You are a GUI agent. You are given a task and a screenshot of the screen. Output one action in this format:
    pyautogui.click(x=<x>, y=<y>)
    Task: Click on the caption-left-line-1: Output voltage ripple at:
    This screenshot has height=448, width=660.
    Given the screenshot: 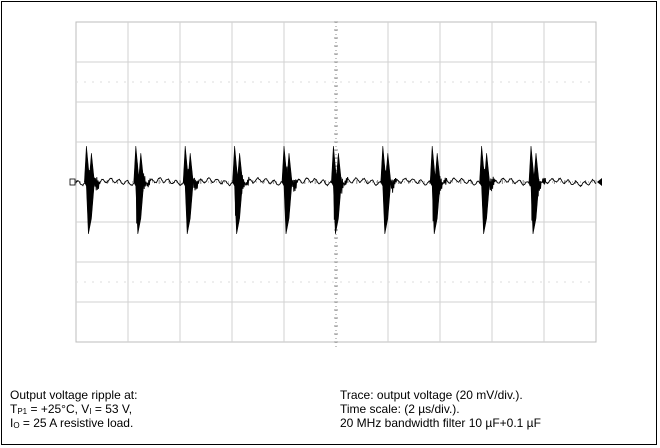 What is the action you would take?
    pyautogui.click(x=74, y=395)
    